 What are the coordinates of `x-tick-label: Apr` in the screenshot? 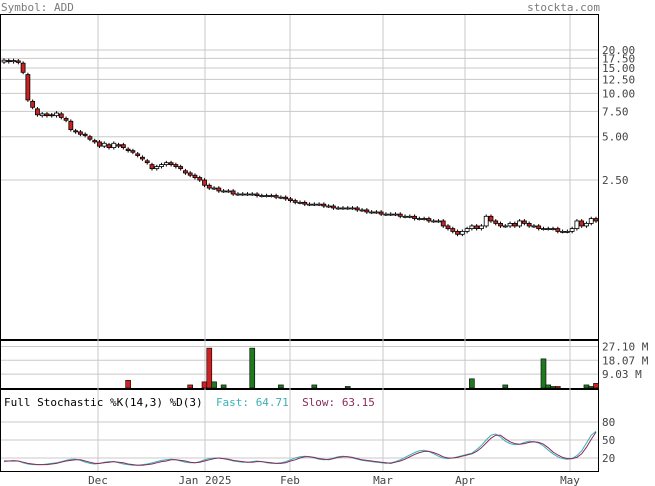 It's located at (465, 480).